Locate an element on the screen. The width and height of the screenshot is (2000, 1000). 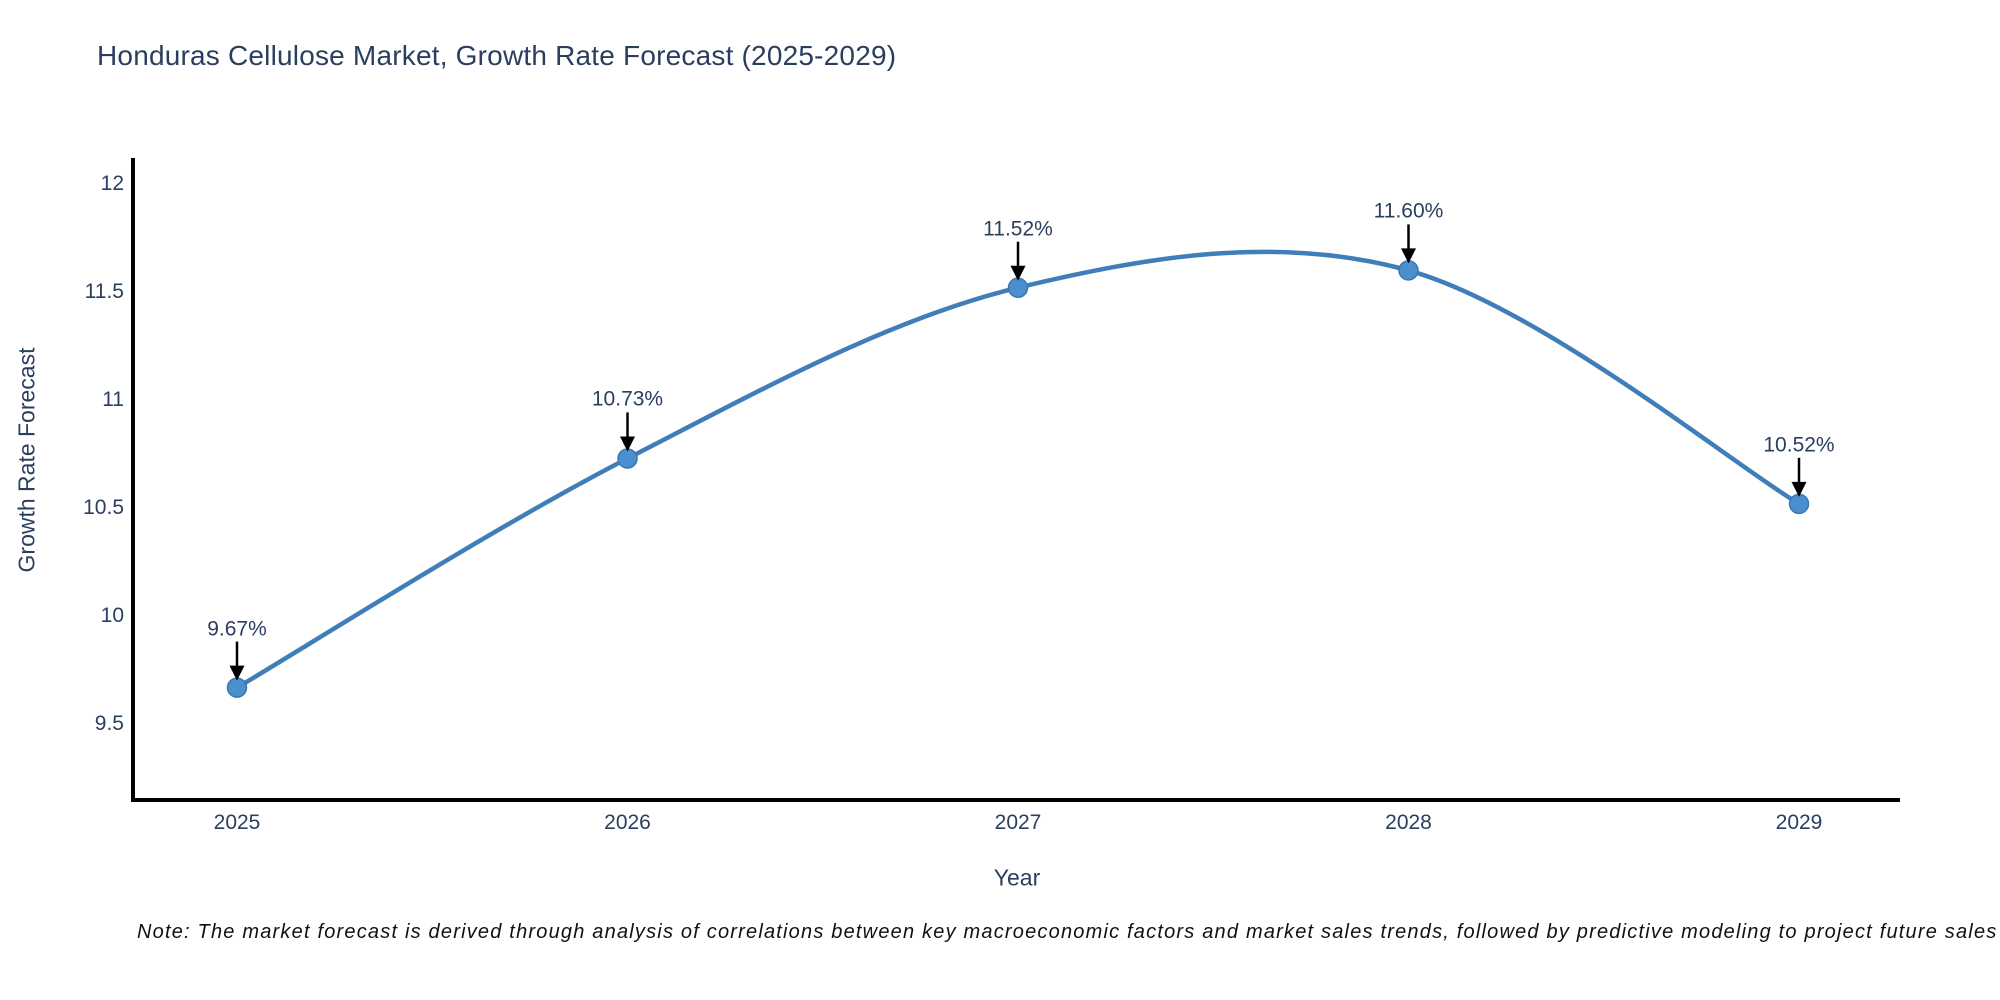
data-point-2029 is located at coordinates (1799, 504).